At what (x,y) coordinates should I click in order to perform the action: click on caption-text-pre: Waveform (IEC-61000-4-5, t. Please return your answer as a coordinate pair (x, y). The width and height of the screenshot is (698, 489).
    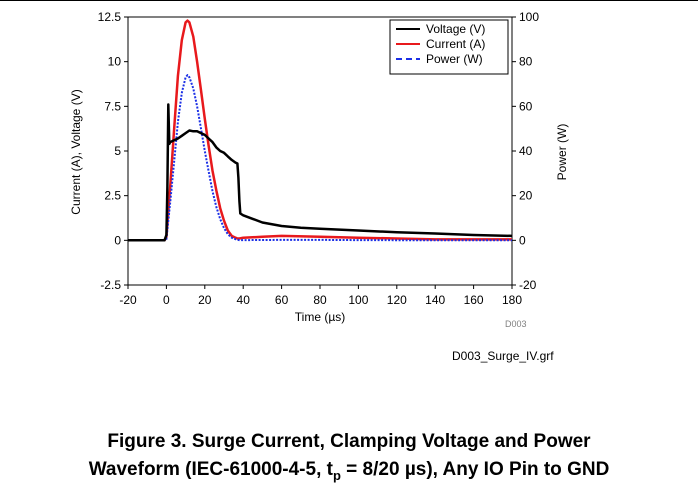
    Looking at the image, I should click on (210, 469).